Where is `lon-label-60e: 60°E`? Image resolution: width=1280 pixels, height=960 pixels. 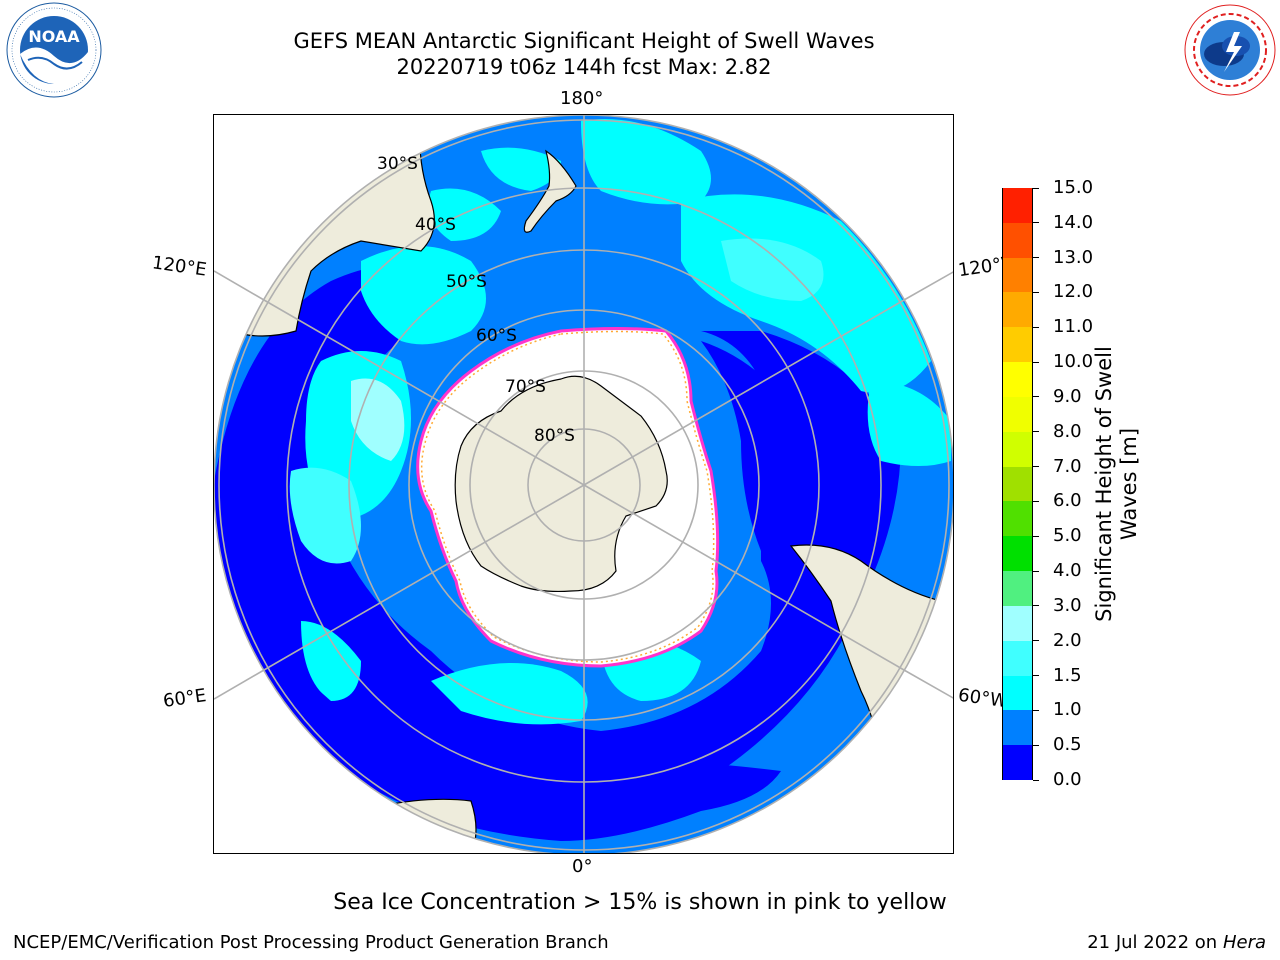
lon-label-60e: 60°E is located at coordinates (184, 698).